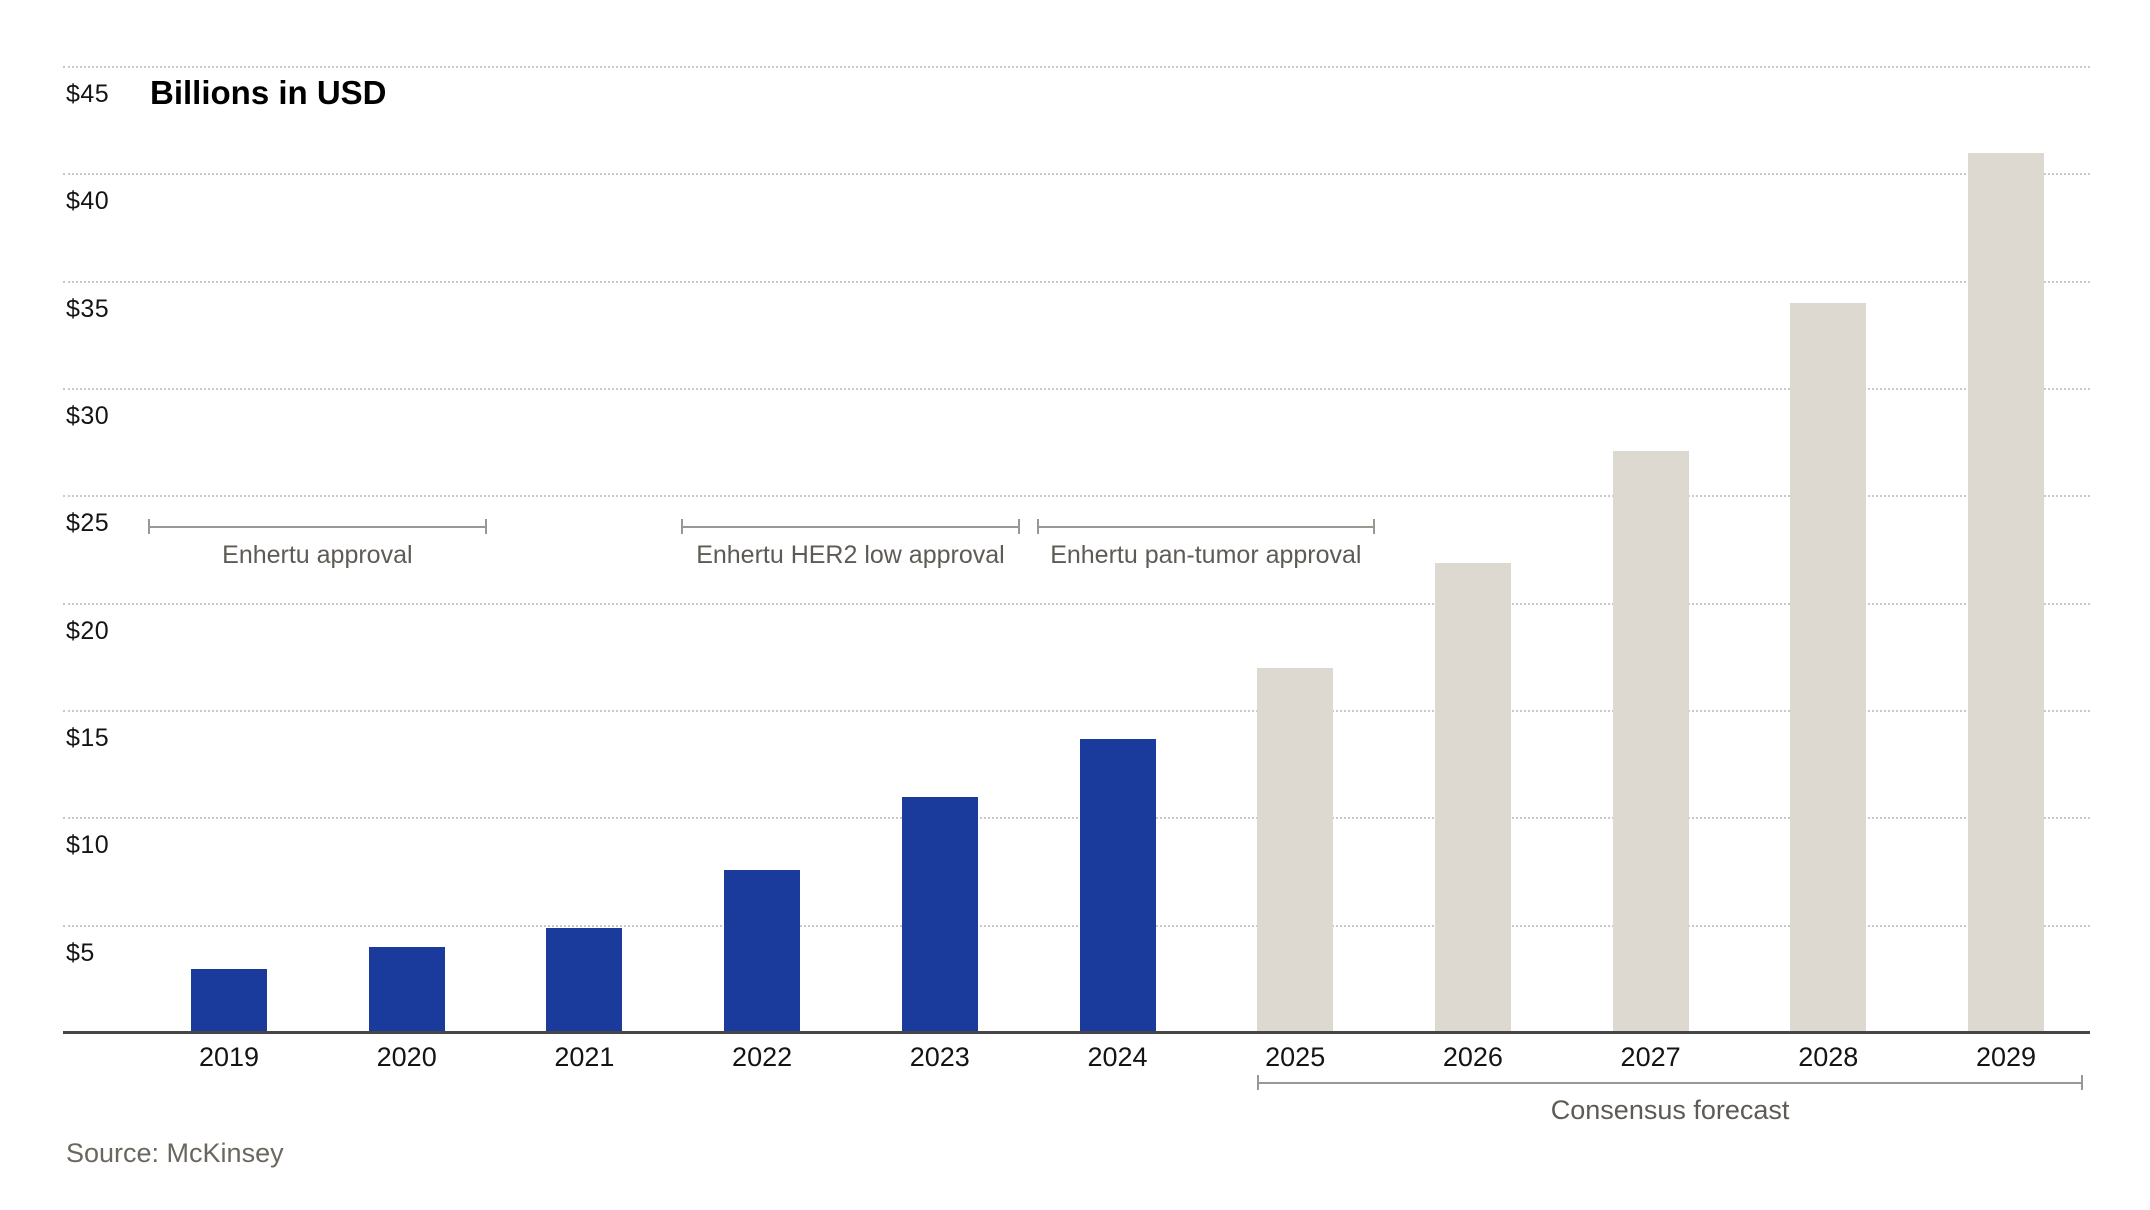  Describe the element at coordinates (584, 1057) in the screenshot. I see `x-axis-label-2021: 2021` at that location.